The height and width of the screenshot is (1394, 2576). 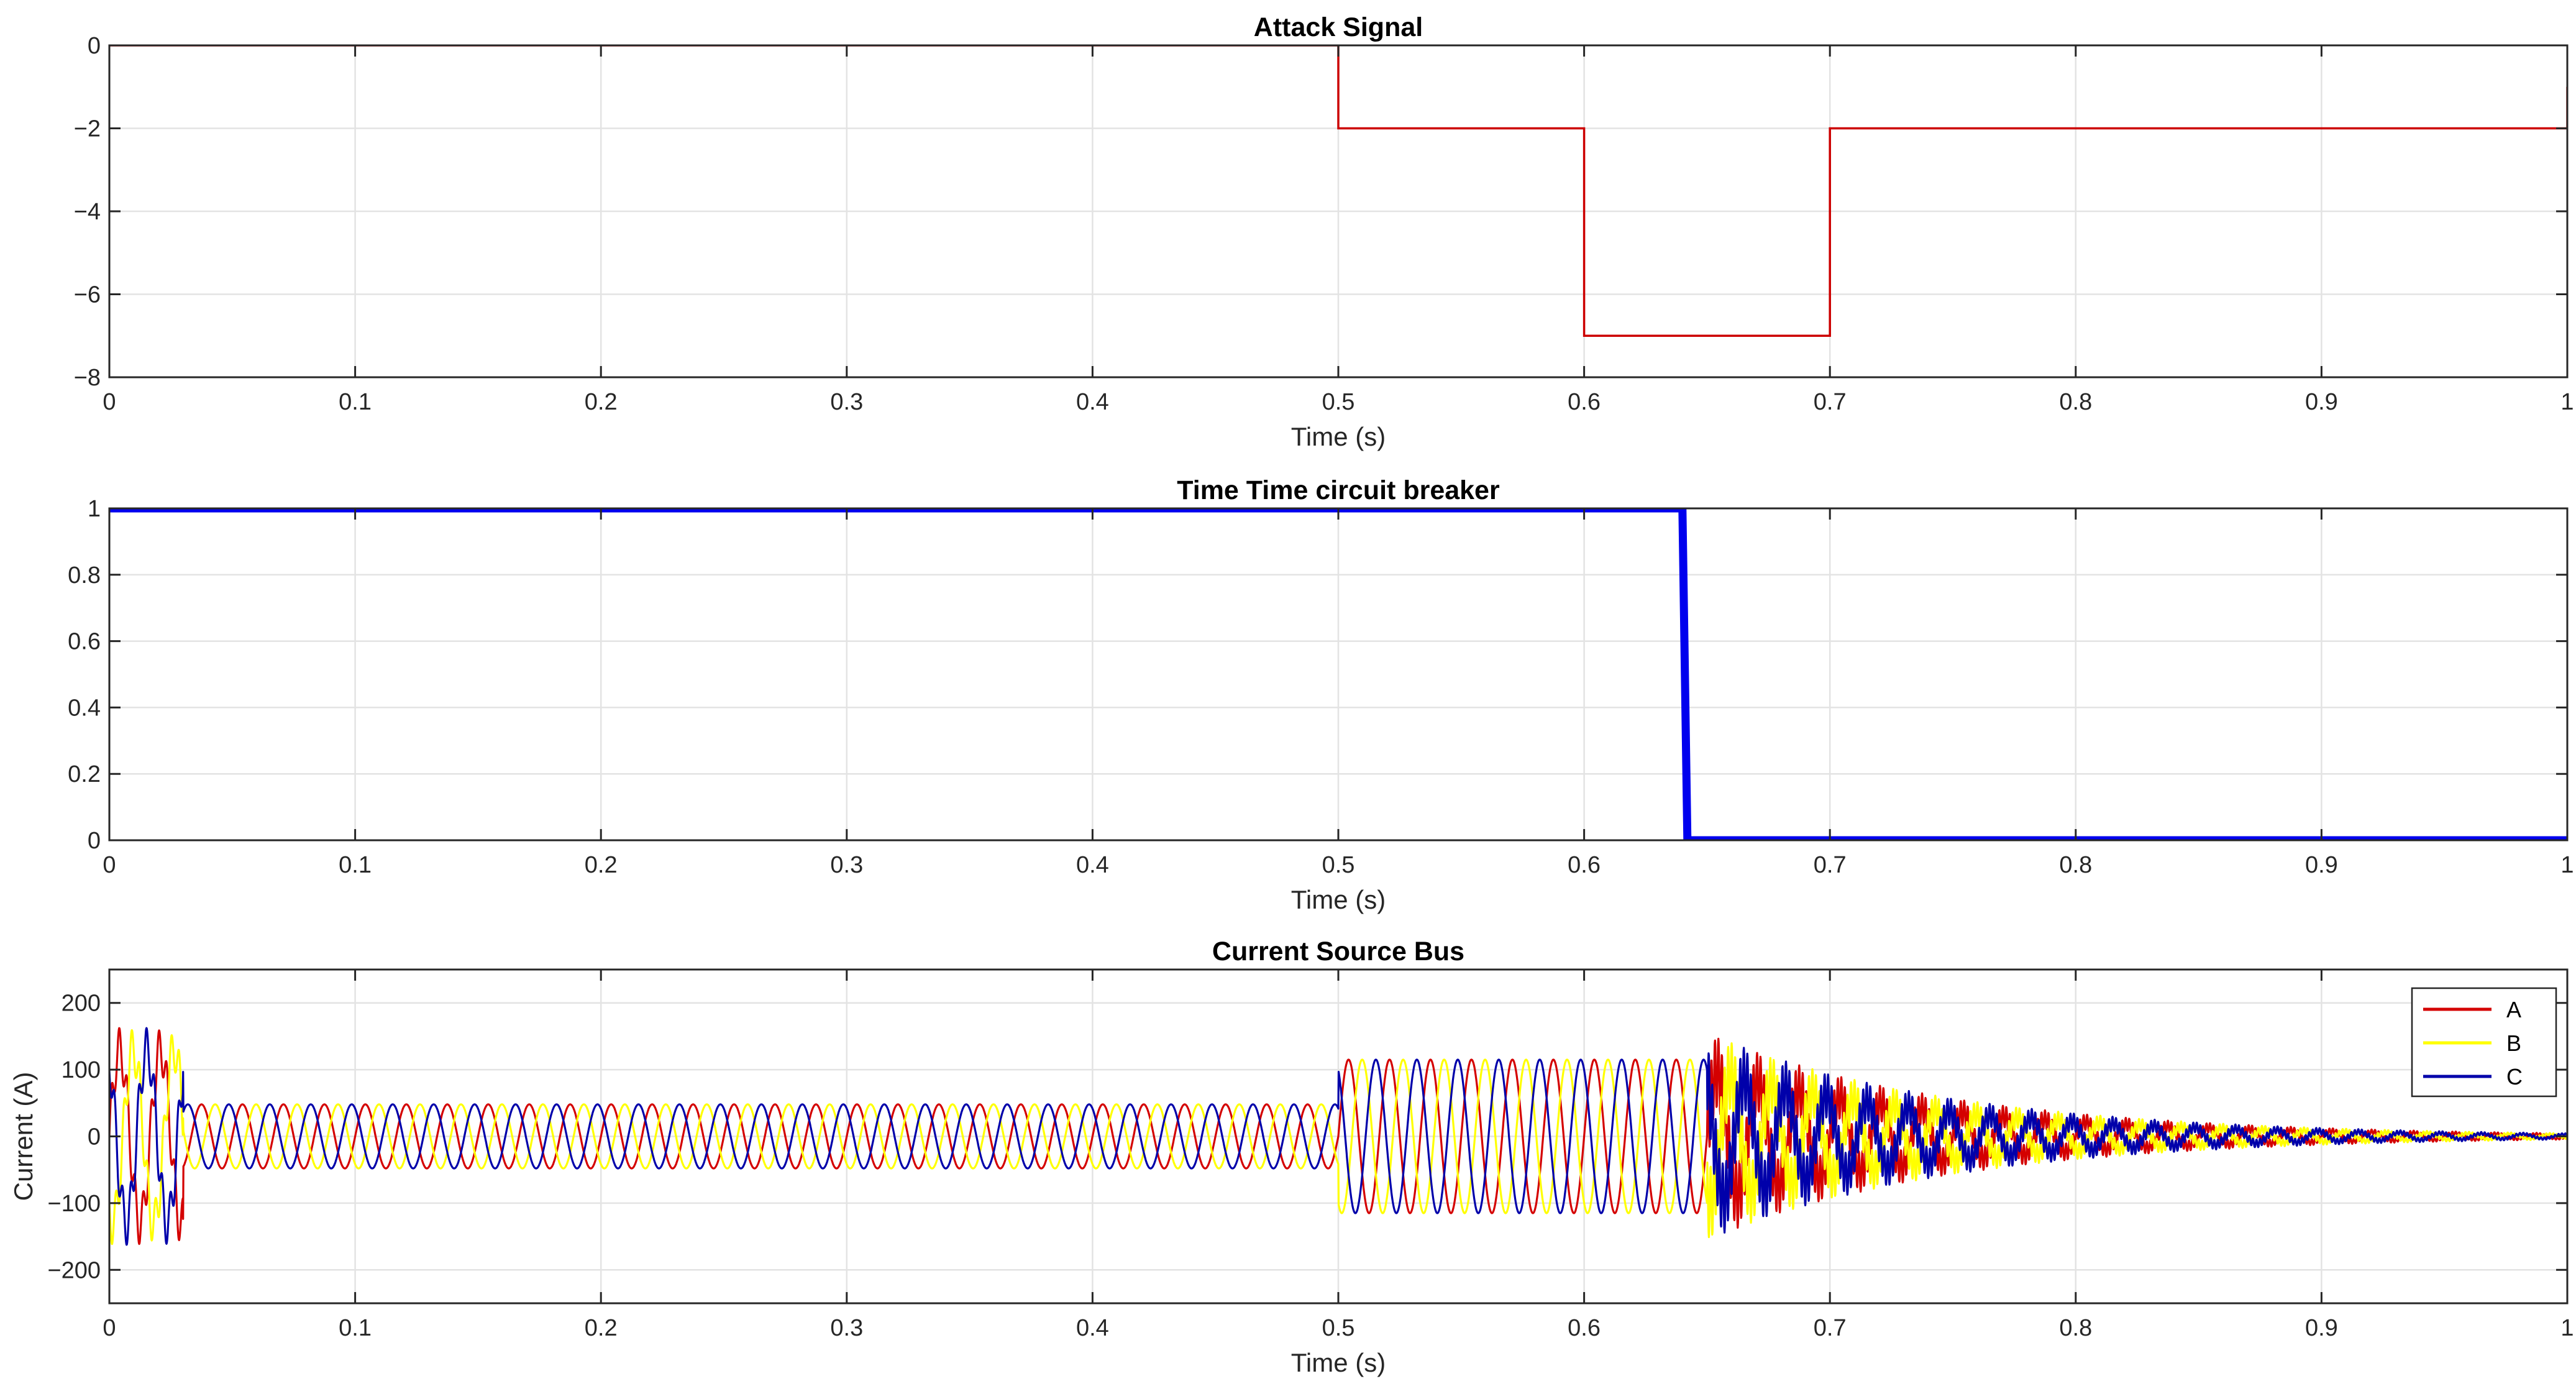 What do you see at coordinates (1338, 899) in the screenshot?
I see `circuit-breaker-xlabel: Time (s)` at bounding box center [1338, 899].